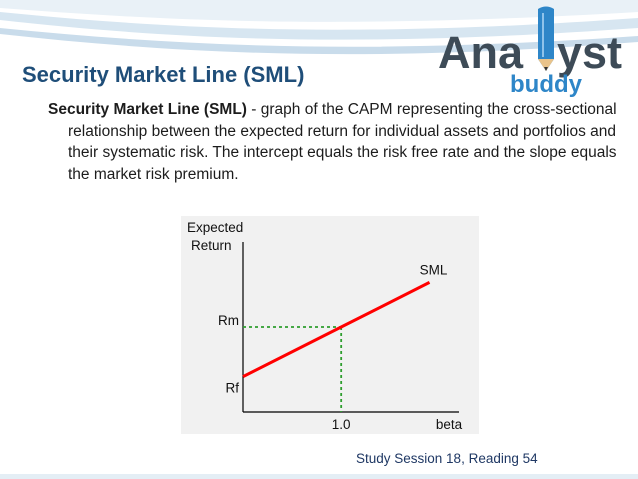  Describe the element at coordinates (533, 55) in the screenshot. I see `analyst-buddy-logo: Ana yst buddy` at that location.